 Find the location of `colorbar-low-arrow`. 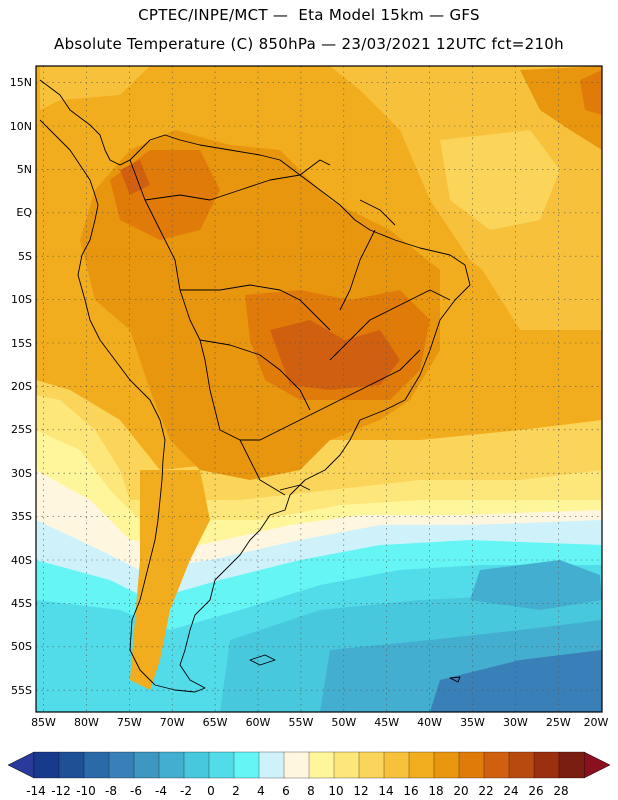

colorbar-low-arrow is located at coordinates (21, 765).